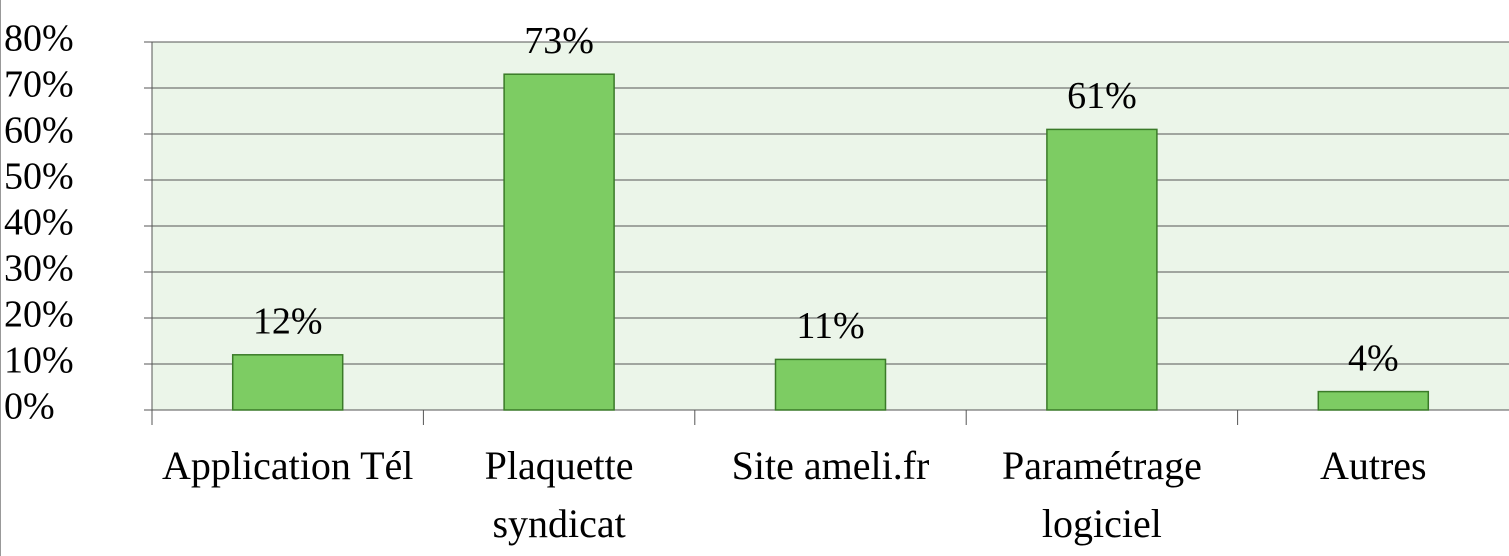 Image resolution: width=1509 pixels, height=556 pixels. What do you see at coordinates (1373, 358) in the screenshot?
I see `value-label: 4%` at bounding box center [1373, 358].